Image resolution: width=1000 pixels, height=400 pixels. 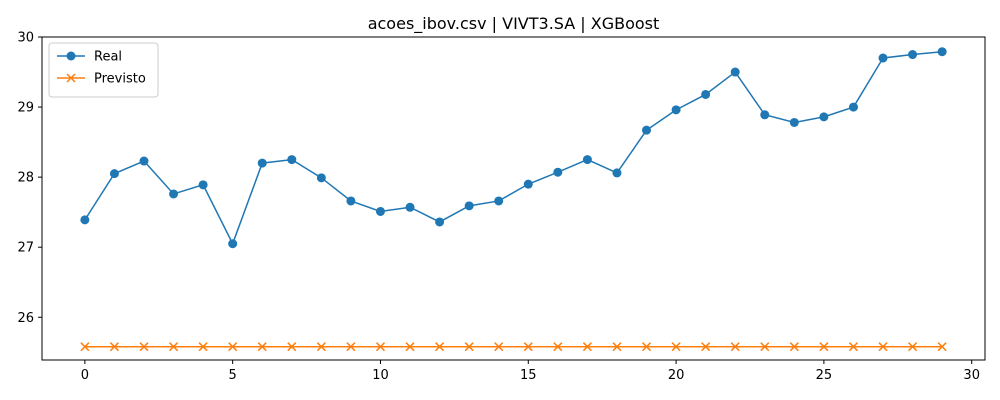 I want to click on x-tick-label: 30, so click(x=971, y=375).